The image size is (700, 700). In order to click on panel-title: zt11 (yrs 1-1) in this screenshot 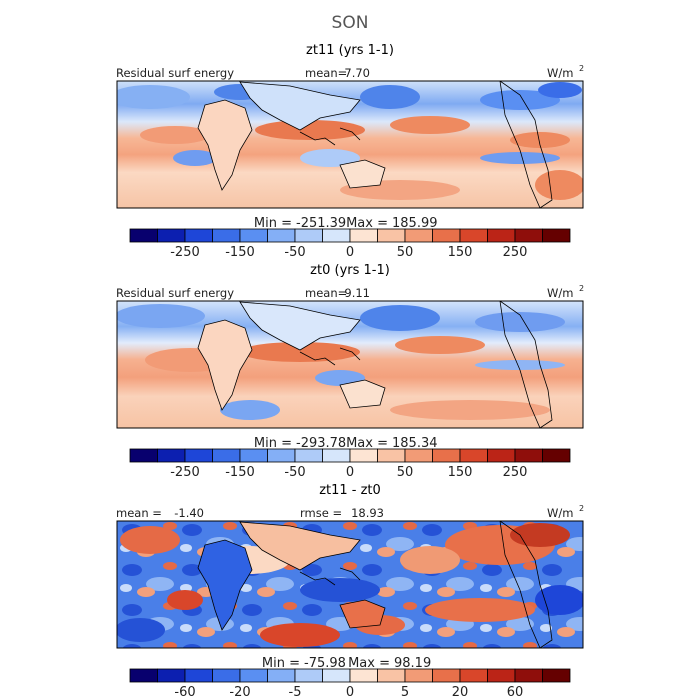, I will do `click(350, 50)`.